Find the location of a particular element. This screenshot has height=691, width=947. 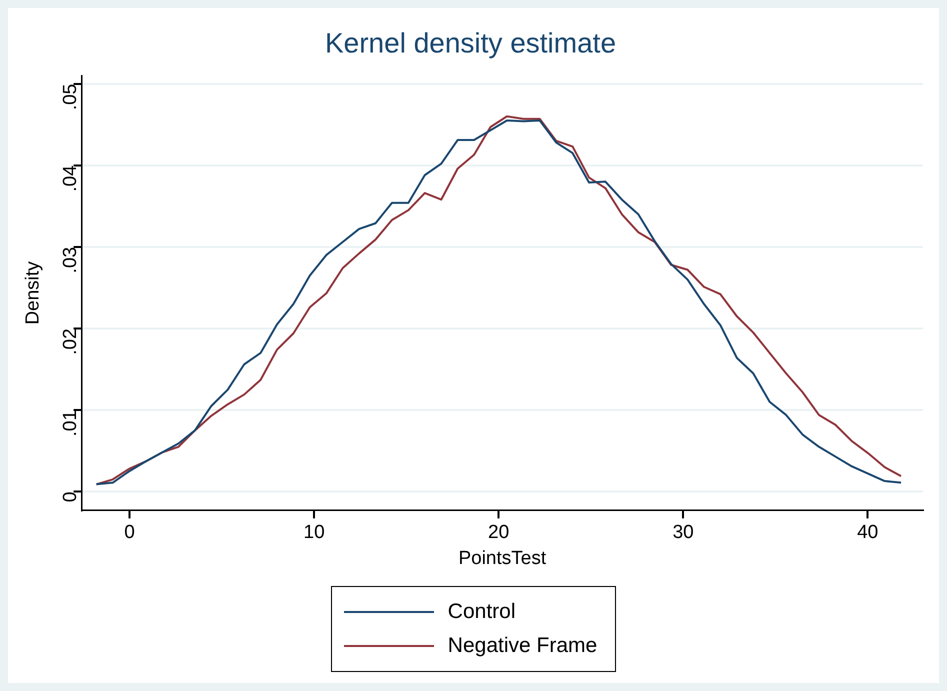

y-axis-title: Density is located at coordinates (33, 292).